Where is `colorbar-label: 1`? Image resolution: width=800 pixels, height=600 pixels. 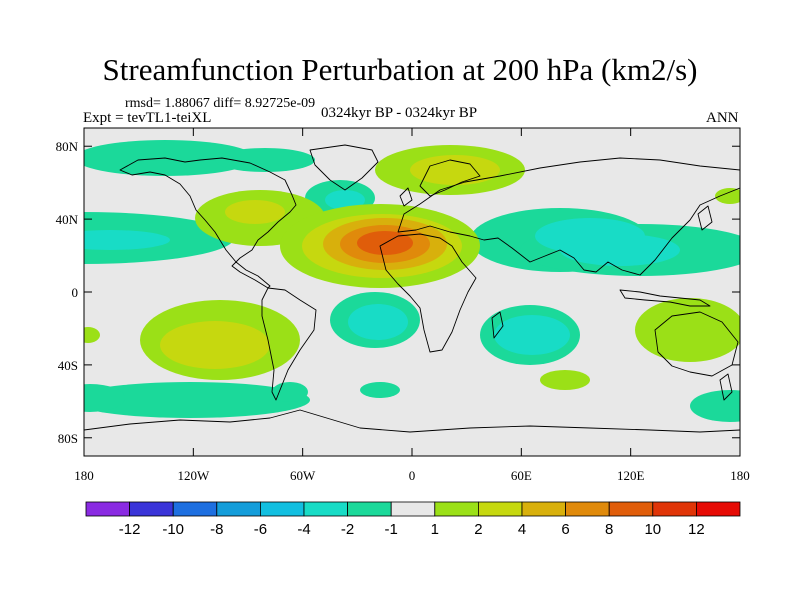
colorbar-label: 1 is located at coordinates (435, 529).